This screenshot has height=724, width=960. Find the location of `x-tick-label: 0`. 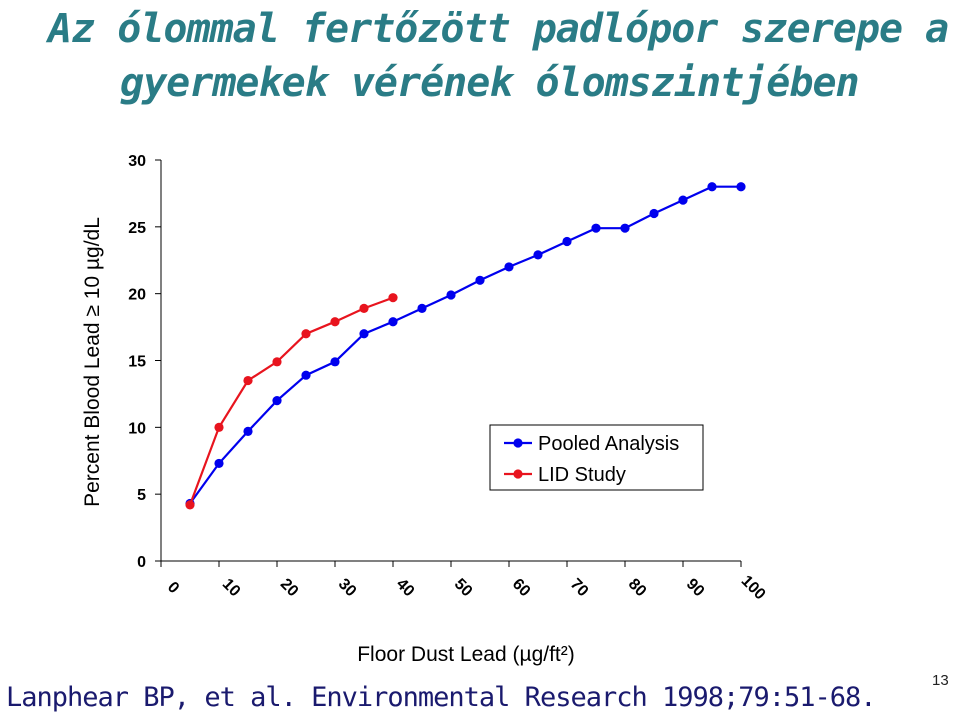

x-tick-label: 0 is located at coordinates (173, 588).